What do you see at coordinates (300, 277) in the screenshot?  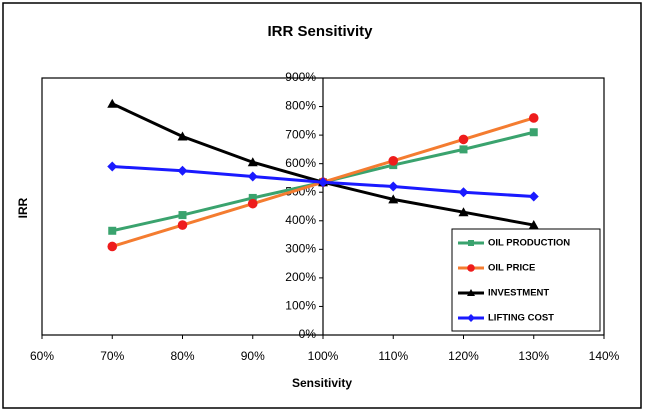 I see `y-tick-label: 200%` at bounding box center [300, 277].